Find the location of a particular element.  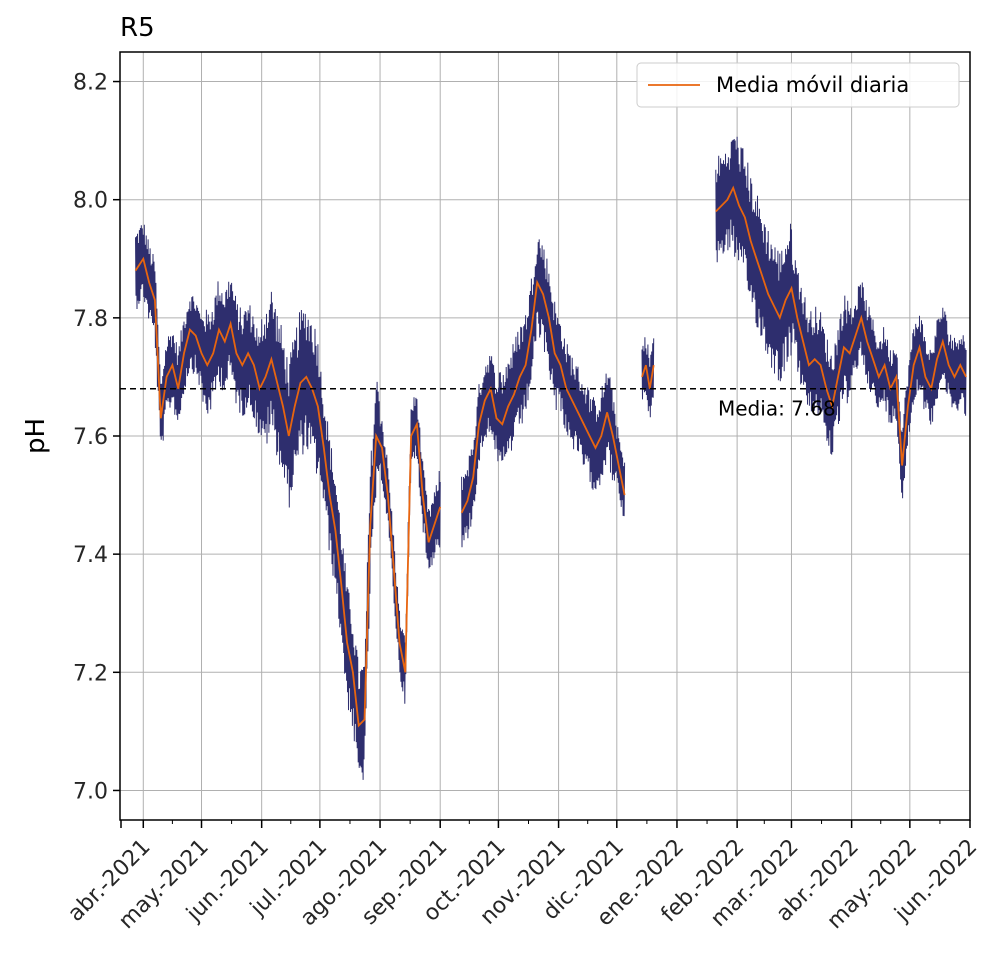

y-tick-label: 7.8 is located at coordinates (90, 319).